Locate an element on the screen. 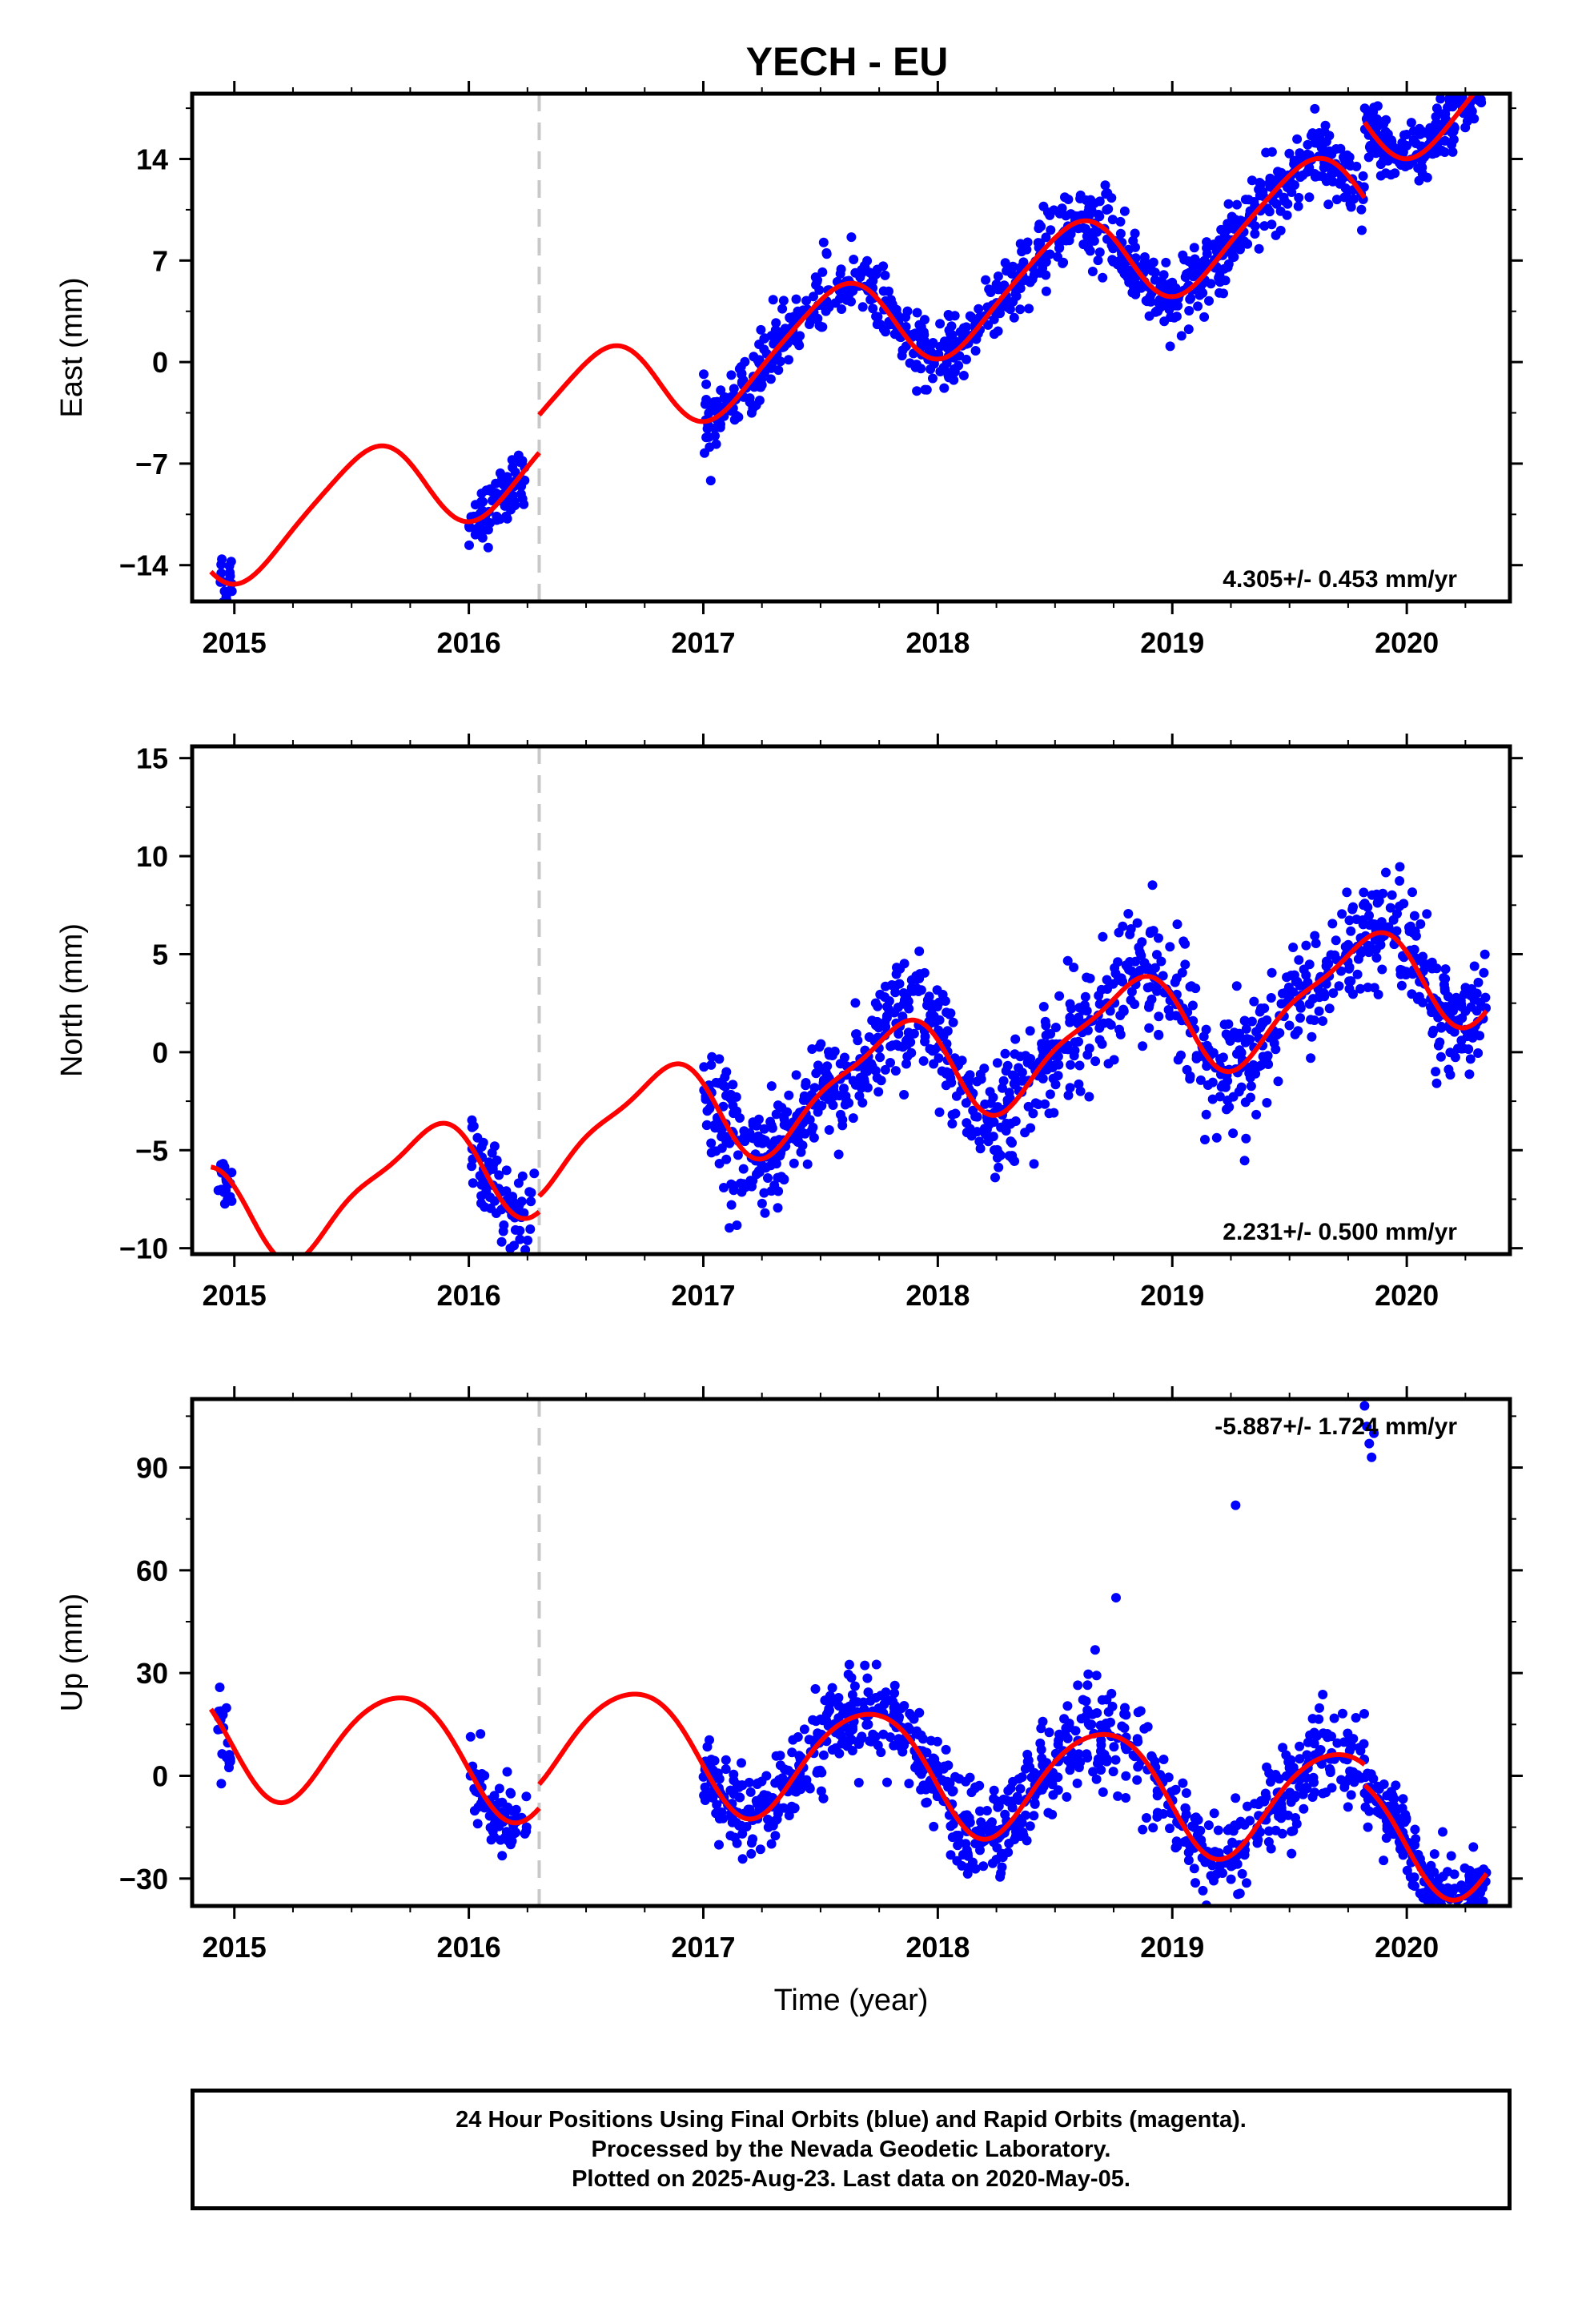 The height and width of the screenshot is (2324, 1582). y-tick-label: 7 is located at coordinates (160, 260).